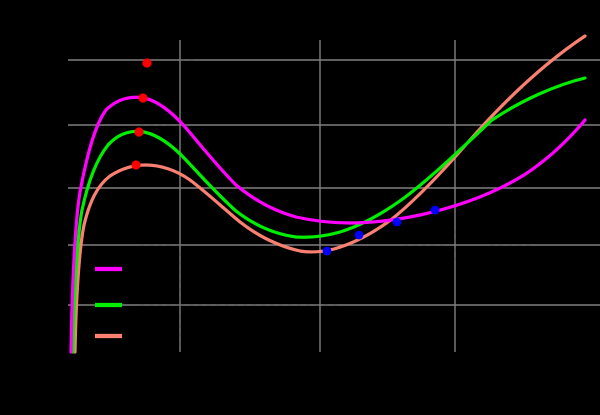  What do you see at coordinates (381, 230) in the screenshot?
I see `minima-markers` at bounding box center [381, 230].